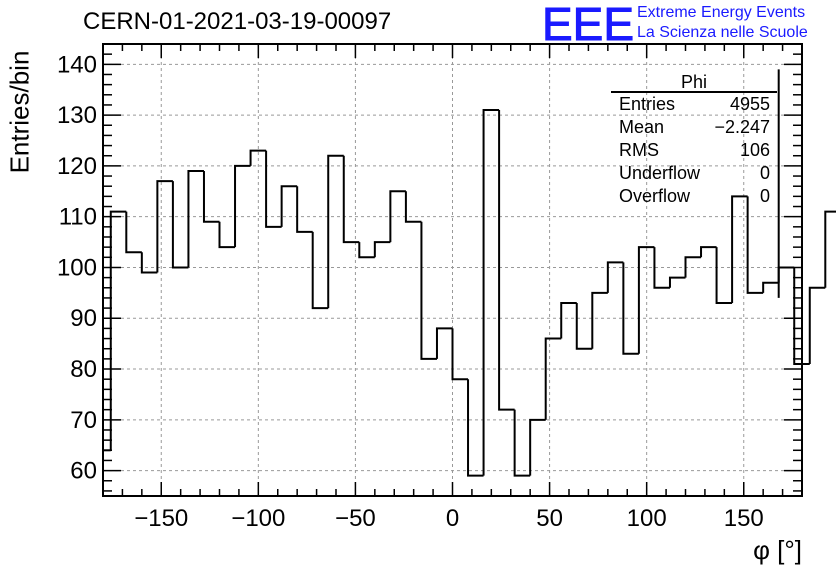 This screenshot has width=836, height=572. I want to click on stats-row-label: Underflow, so click(660, 173).